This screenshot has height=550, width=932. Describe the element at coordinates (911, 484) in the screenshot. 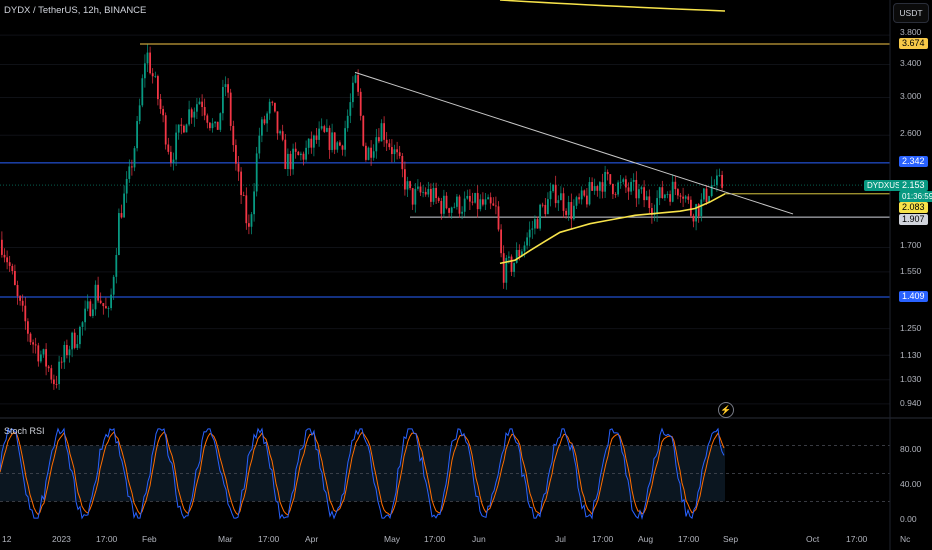

I see `rsi-tick: 40.00` at that location.